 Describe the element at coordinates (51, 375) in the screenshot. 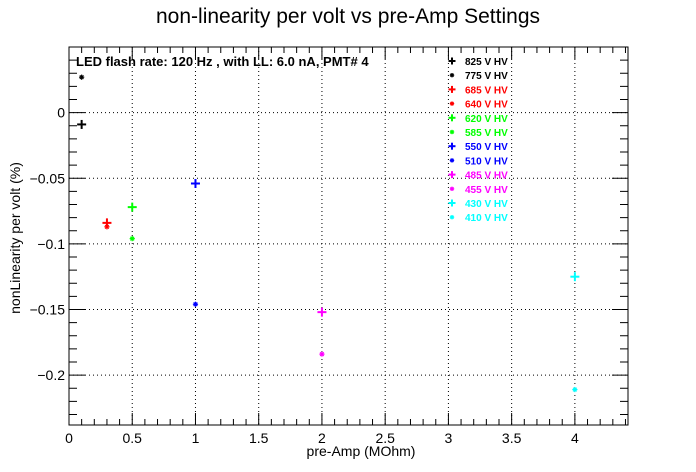

I see `y-tick-label: −0.2` at that location.